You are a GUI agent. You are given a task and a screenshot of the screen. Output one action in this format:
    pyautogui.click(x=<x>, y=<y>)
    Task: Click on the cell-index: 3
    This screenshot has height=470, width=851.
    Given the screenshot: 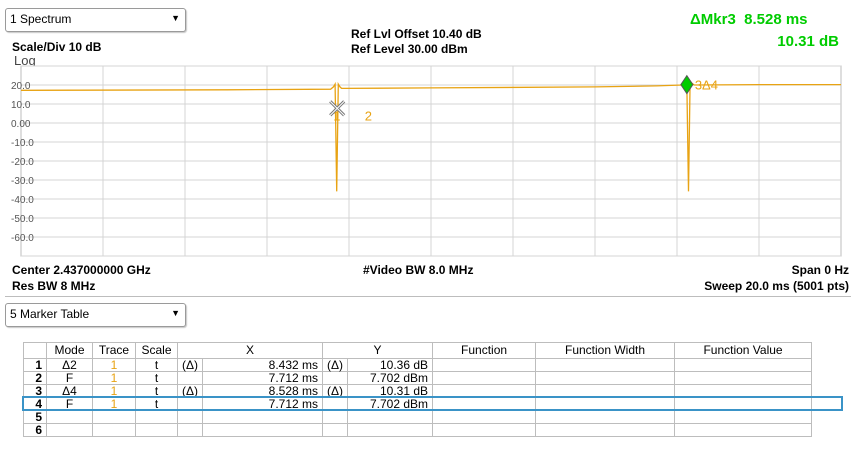 What is the action you would take?
    pyautogui.click(x=35, y=391)
    